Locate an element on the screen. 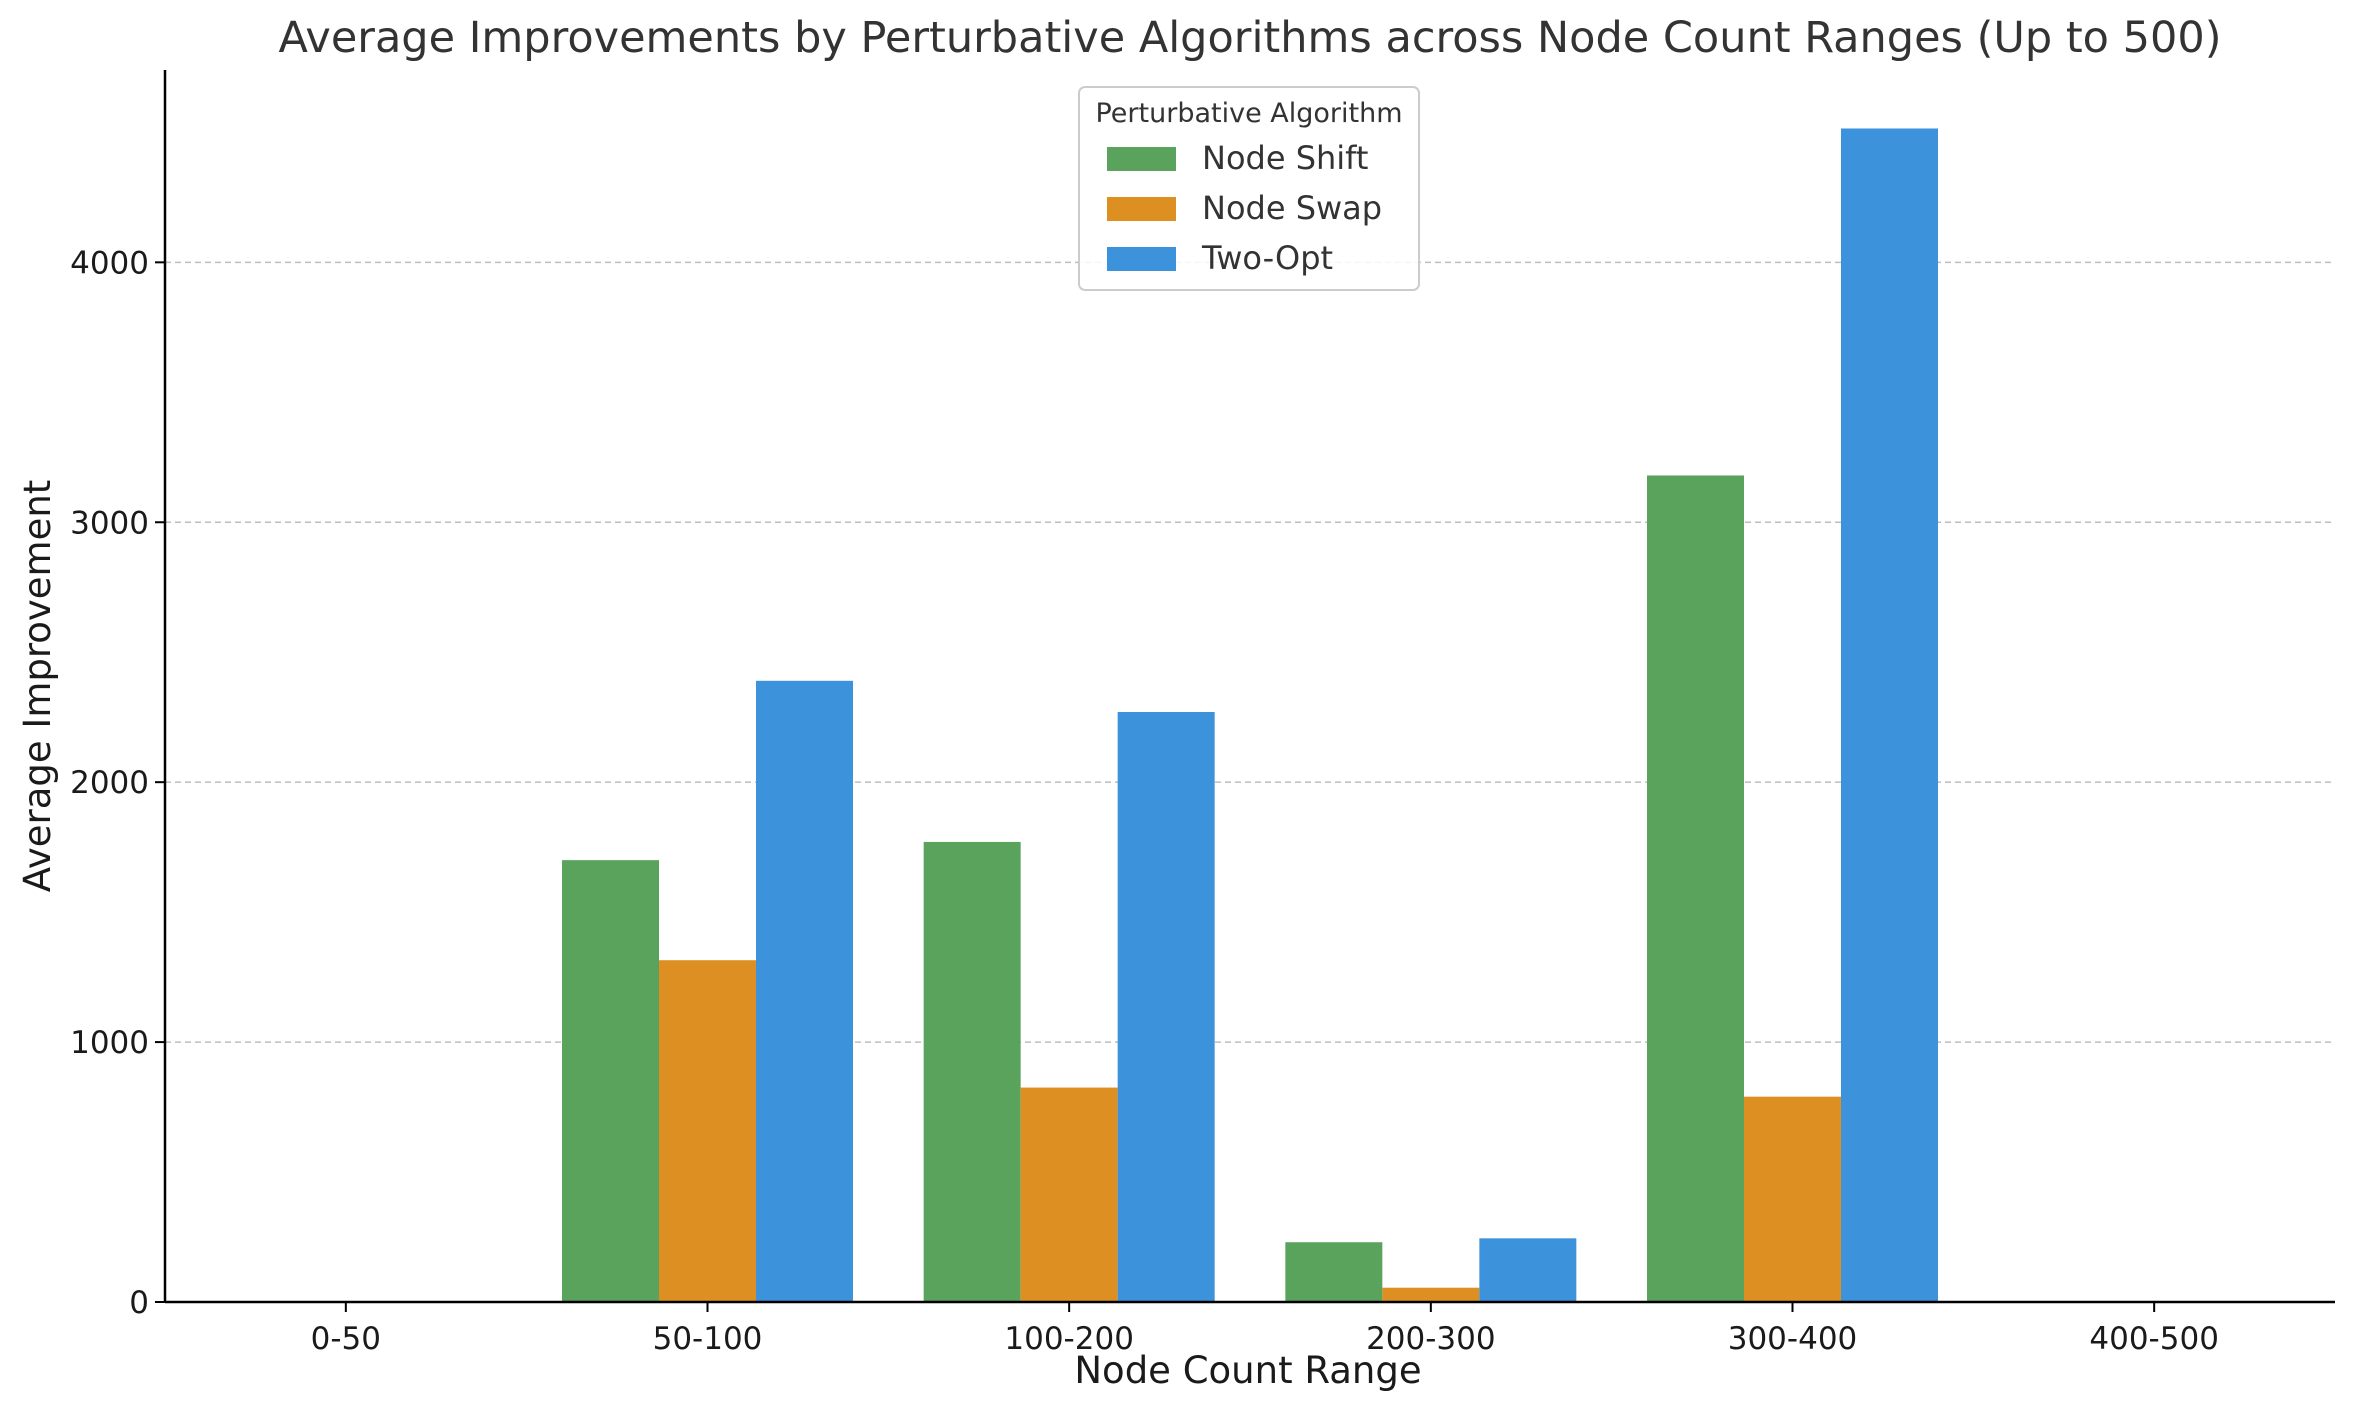 The width and height of the screenshot is (2353, 1419). legend-label-two-opt: Two-Opt is located at coordinates (1267, 258).